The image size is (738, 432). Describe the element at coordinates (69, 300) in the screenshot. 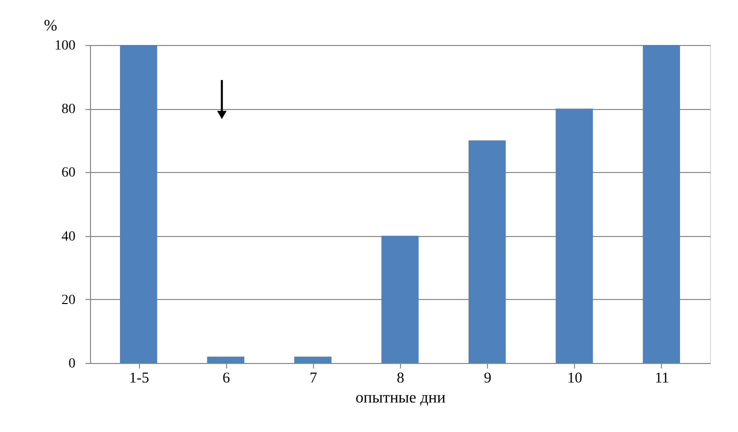

I see `y-tick-label: 20` at that location.